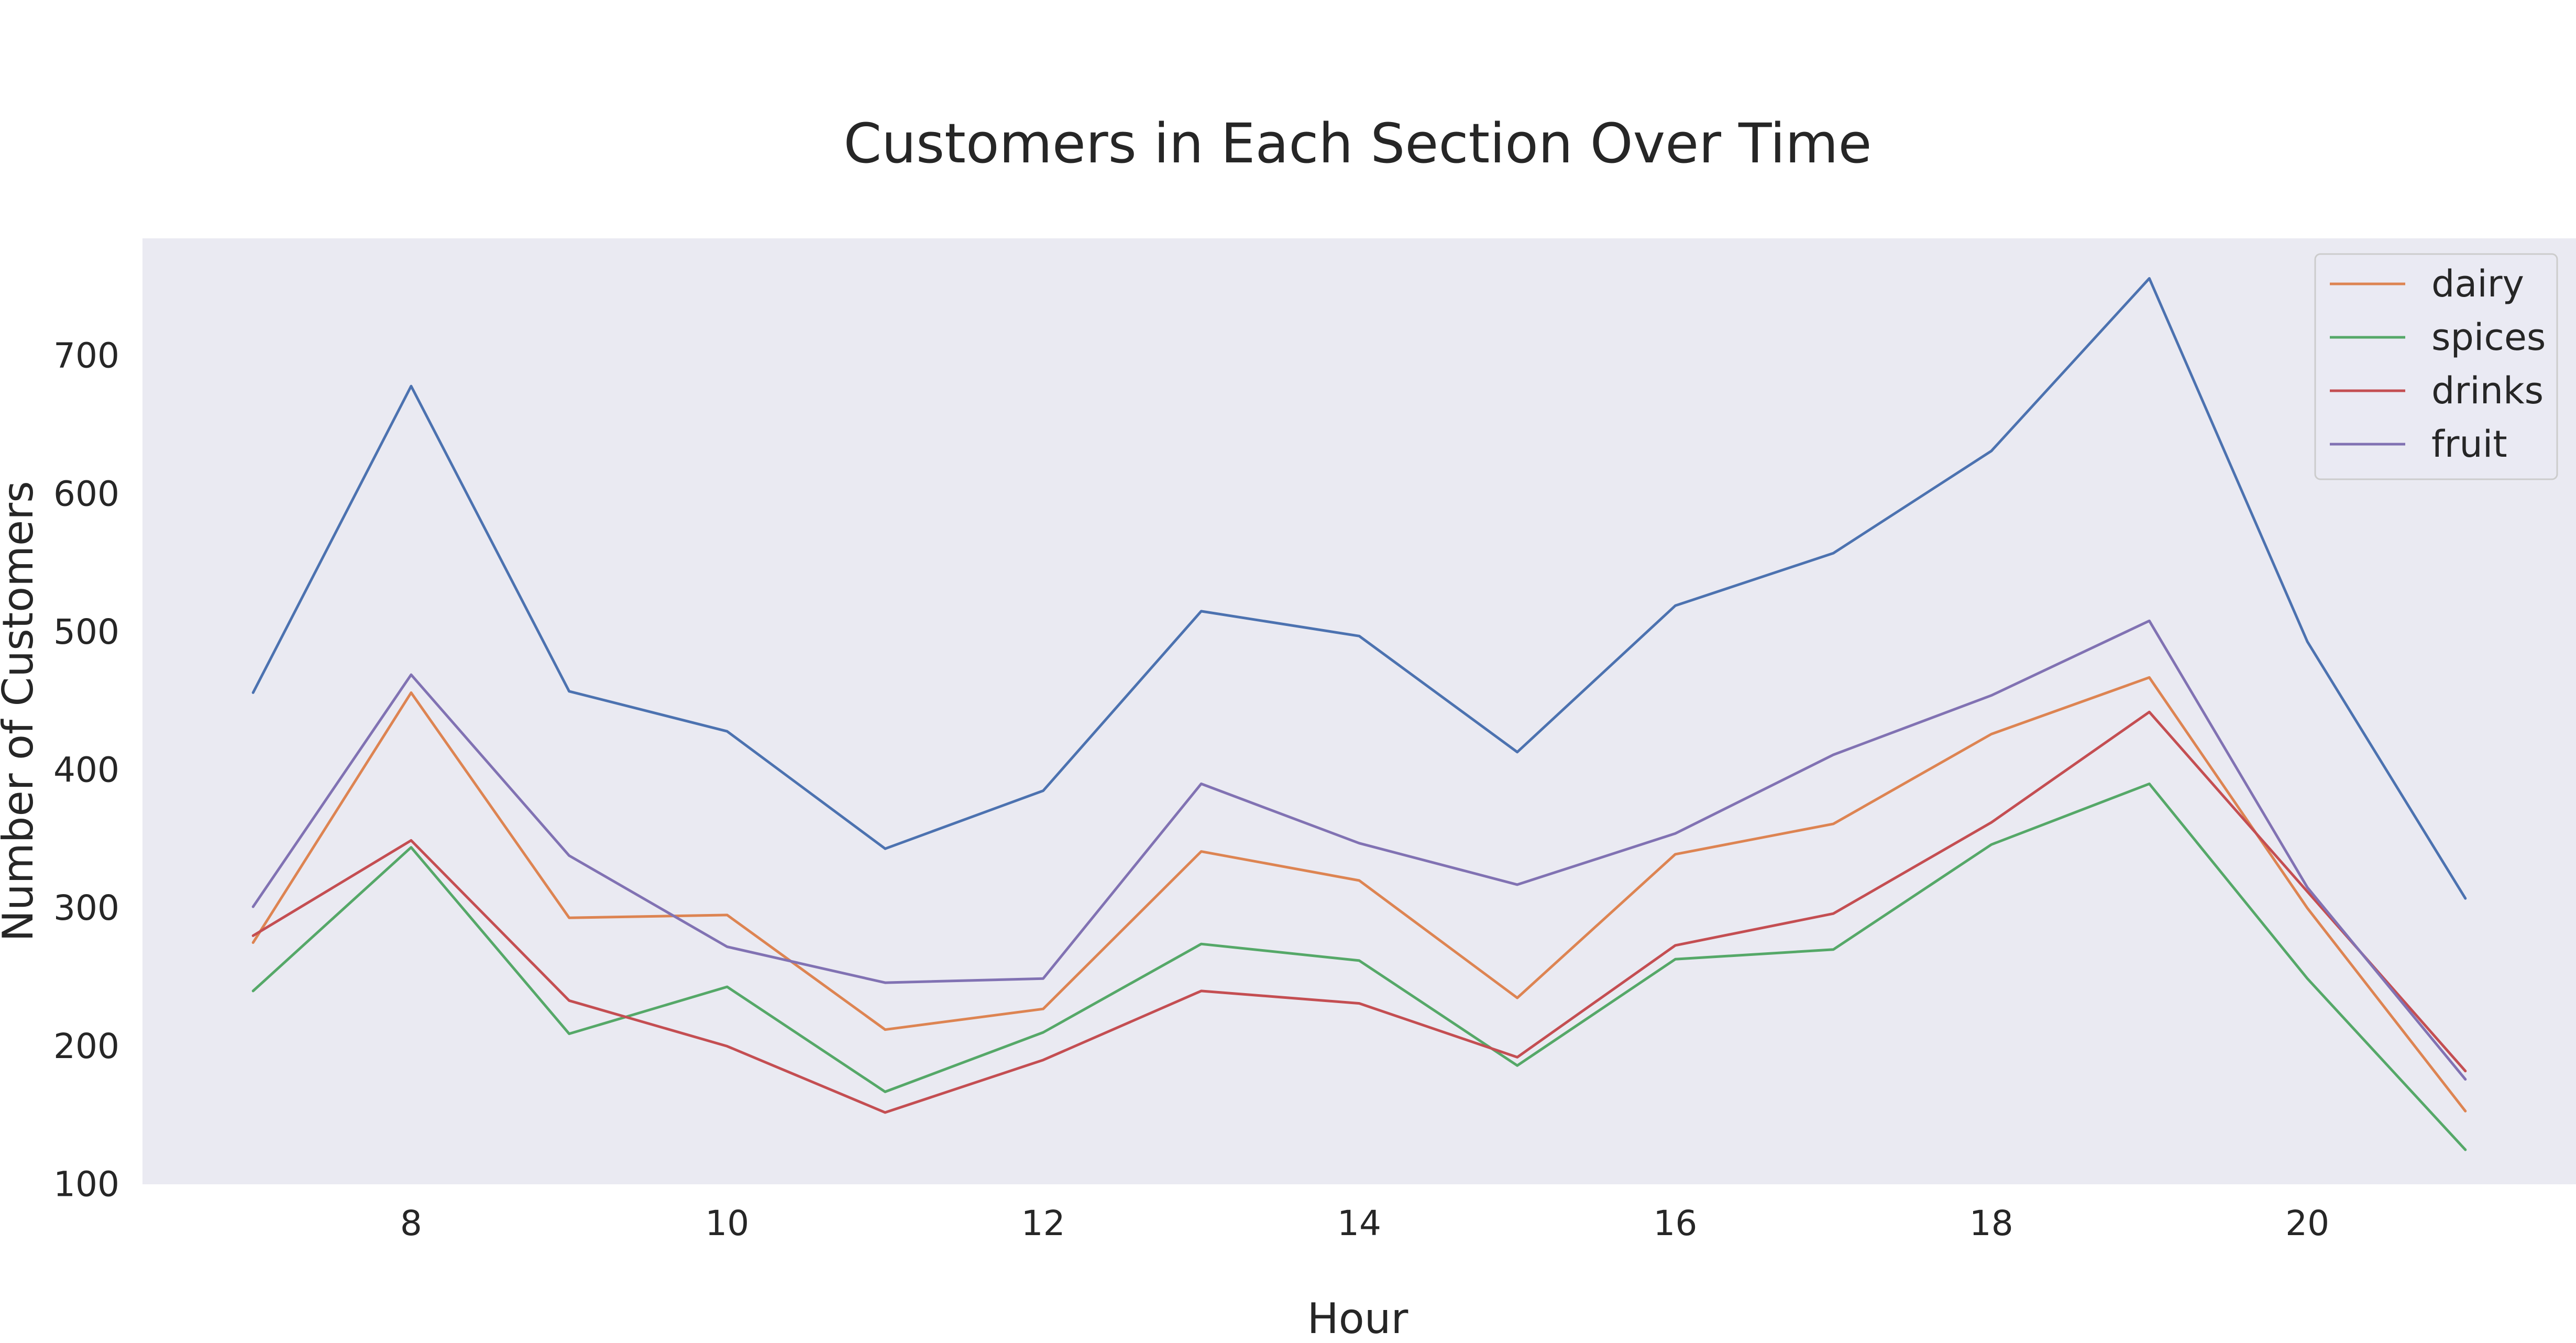  What do you see at coordinates (86, 494) in the screenshot?
I see `y-tick-label: 600` at bounding box center [86, 494].